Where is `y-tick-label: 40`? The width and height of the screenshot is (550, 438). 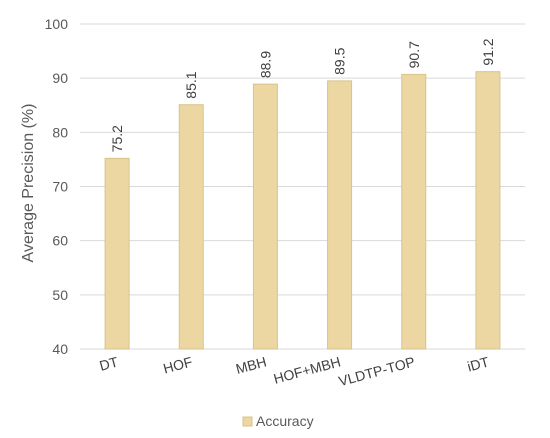
y-tick-label: 40 is located at coordinates (60, 349).